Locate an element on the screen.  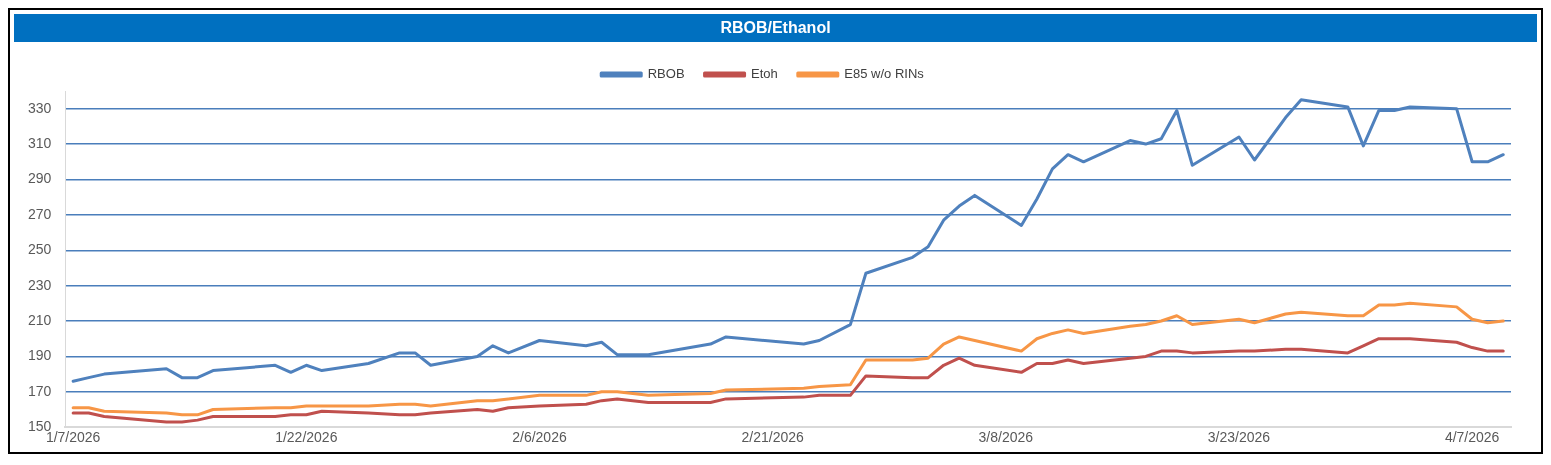
y-tick-label: 310 is located at coordinates (40, 142).